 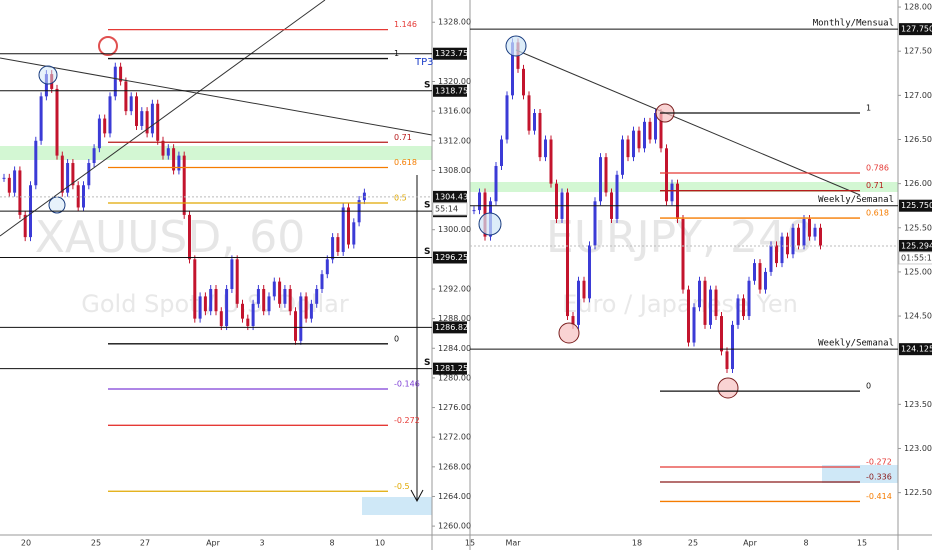 What do you see at coordinates (454, 140) in the screenshot?
I see `y-tick-label: 1312.00` at bounding box center [454, 140].